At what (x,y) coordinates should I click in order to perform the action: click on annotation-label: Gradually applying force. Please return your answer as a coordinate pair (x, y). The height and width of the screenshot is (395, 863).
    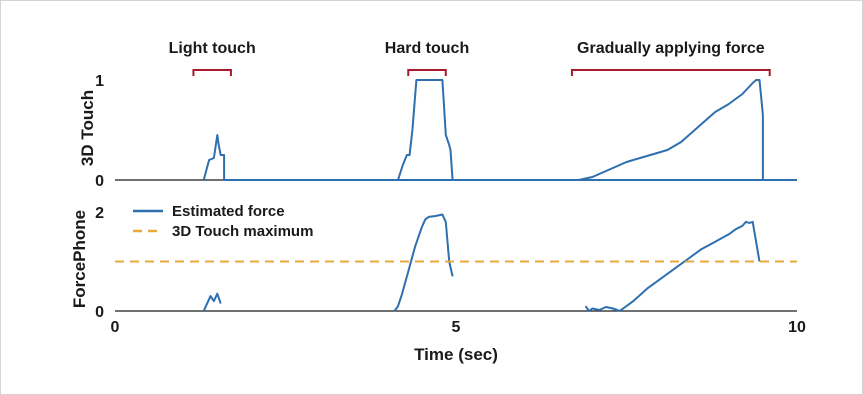
    Looking at the image, I should click on (671, 48).